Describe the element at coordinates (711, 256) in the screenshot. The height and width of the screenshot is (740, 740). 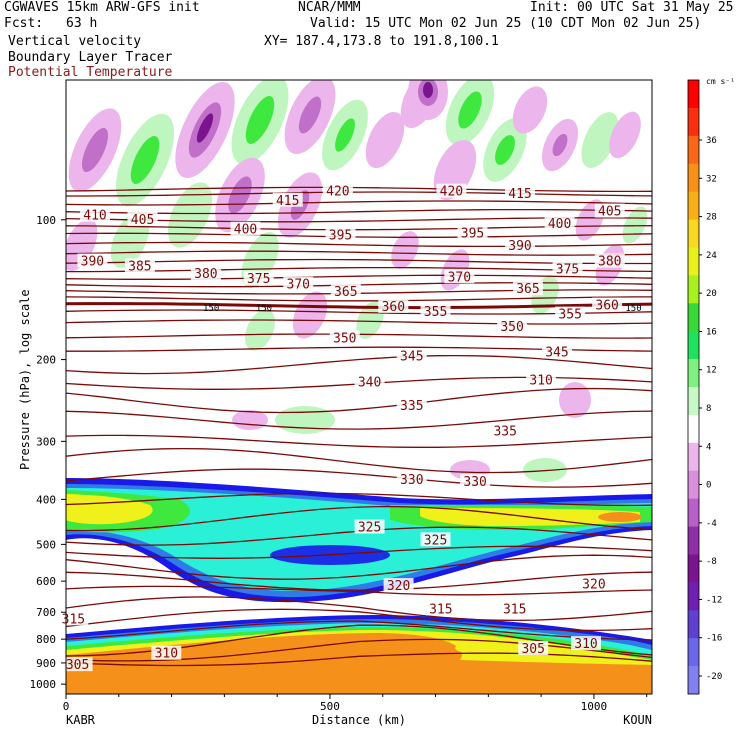
I see `colorbar-tick-label: 24` at that location.